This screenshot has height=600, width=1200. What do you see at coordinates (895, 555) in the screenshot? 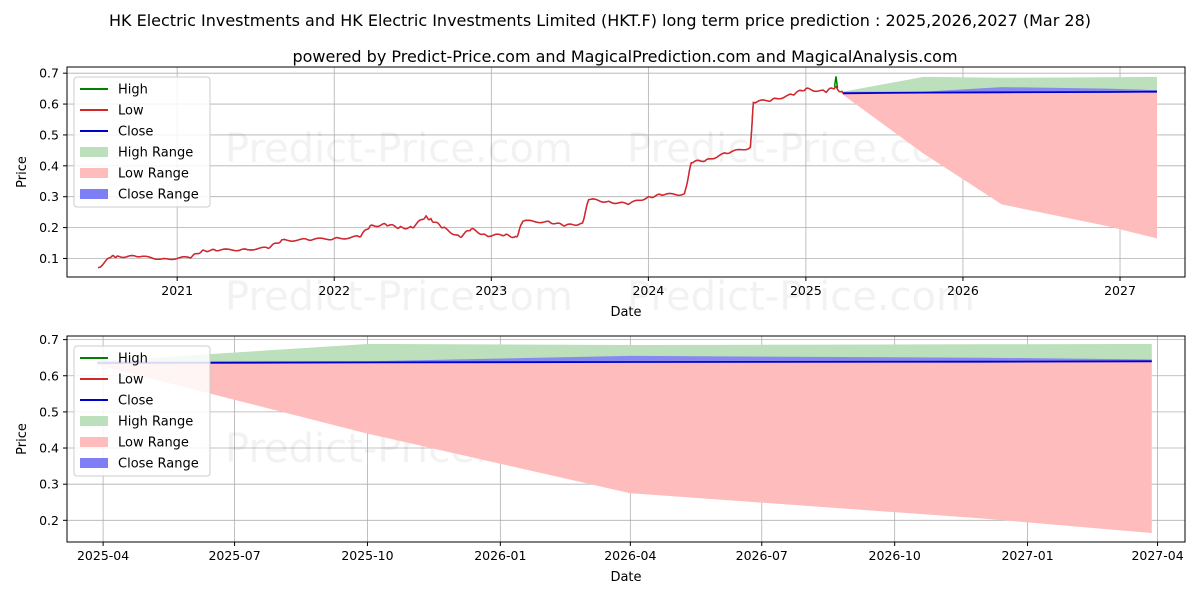
I see `x-tick-label: 2026-10` at bounding box center [895, 555].